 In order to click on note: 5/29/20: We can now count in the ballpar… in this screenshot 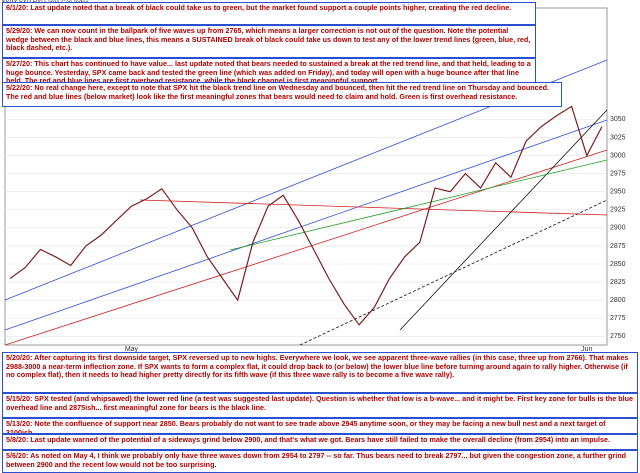, I will do `click(269, 41)`.